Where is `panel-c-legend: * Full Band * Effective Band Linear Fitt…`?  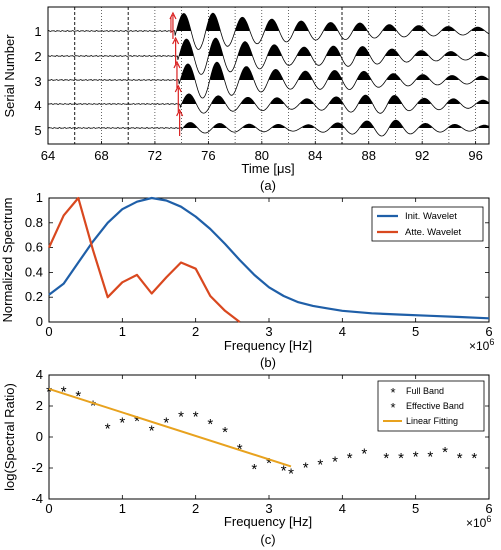
panel-c-legend: * Full Band * Effective Band Linear Fitt… is located at coordinates (431, 406).